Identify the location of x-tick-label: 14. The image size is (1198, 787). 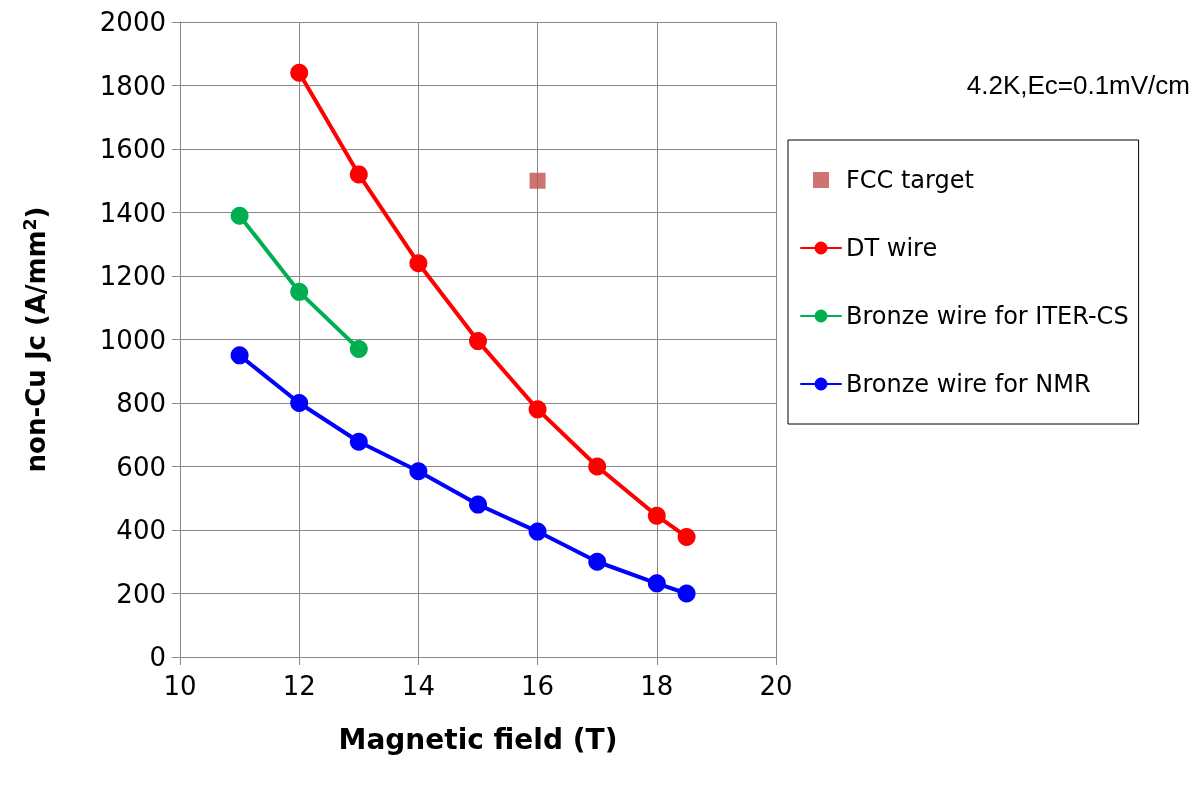
(418, 686).